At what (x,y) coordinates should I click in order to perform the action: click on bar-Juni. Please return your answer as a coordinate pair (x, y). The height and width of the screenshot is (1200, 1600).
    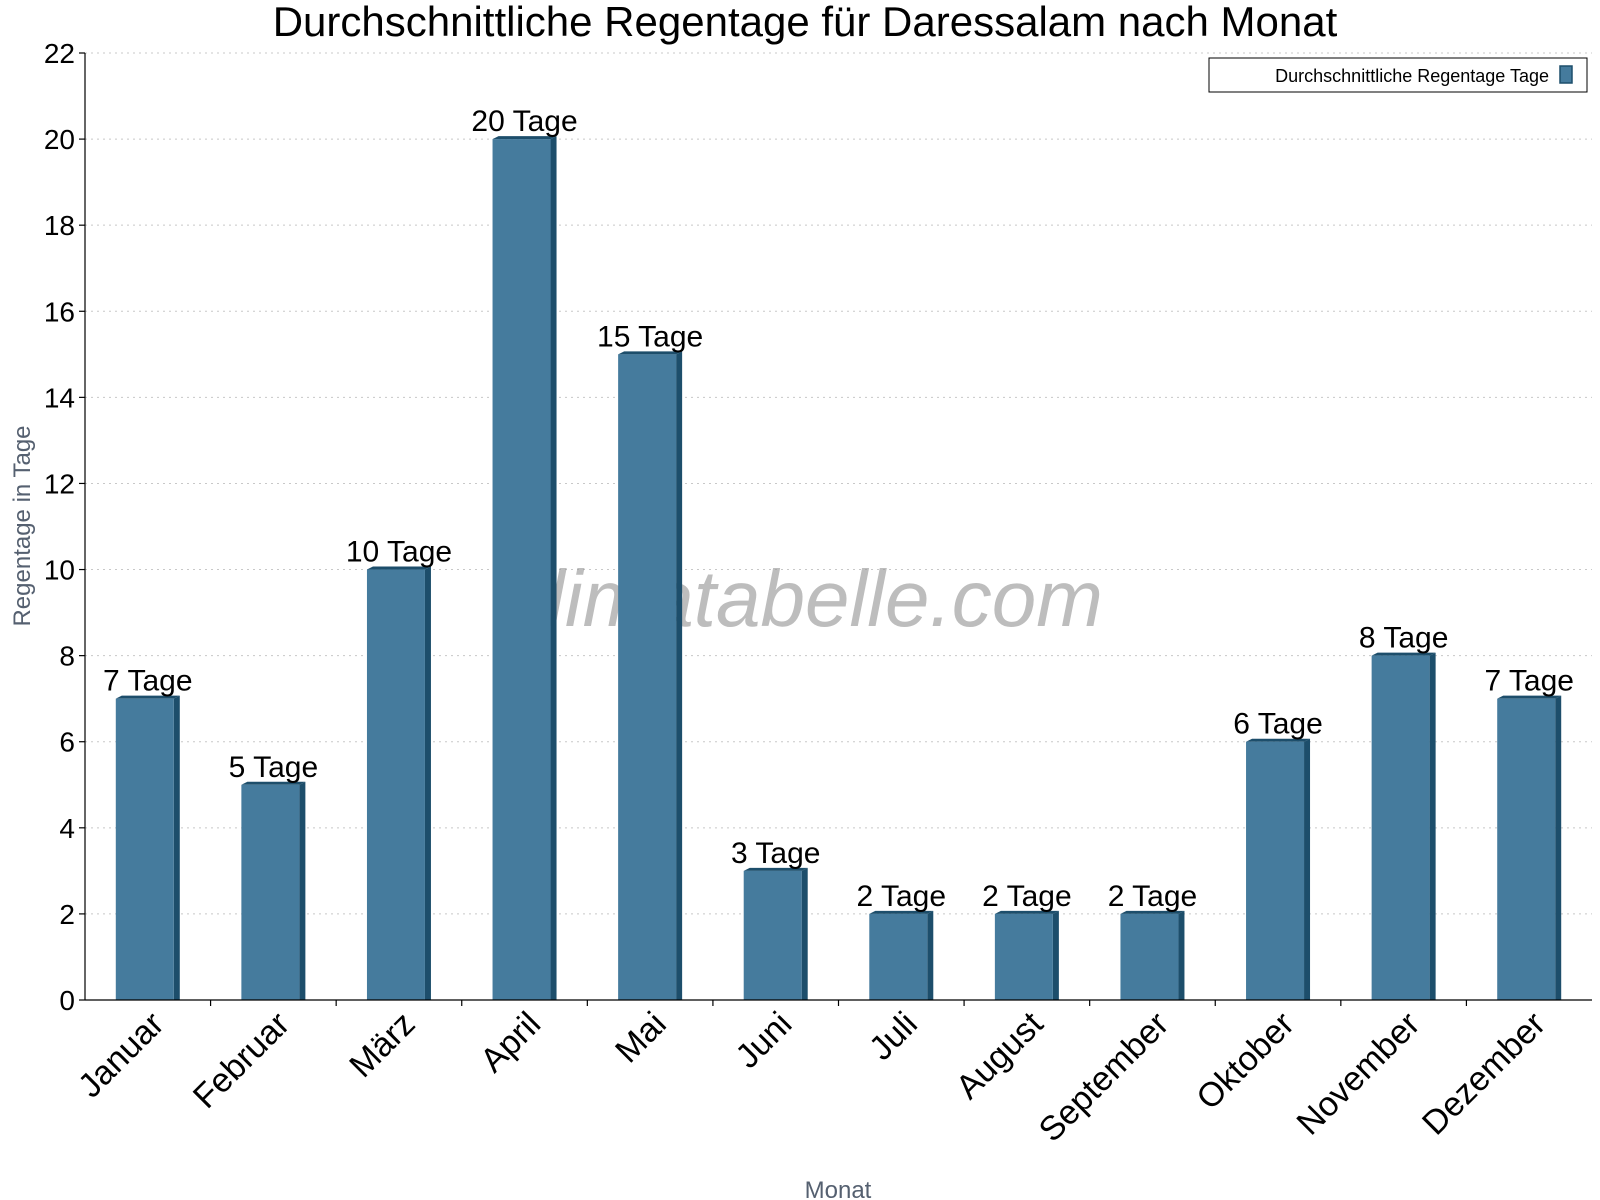
    Looking at the image, I should click on (775, 933).